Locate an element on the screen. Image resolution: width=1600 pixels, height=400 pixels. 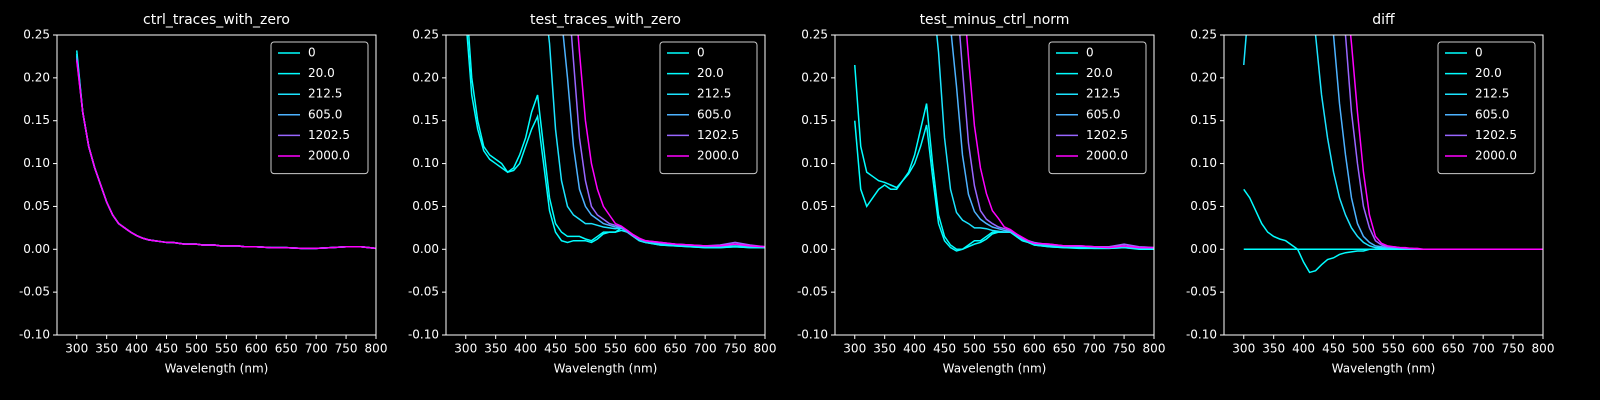
x-tick-label: 750 is located at coordinates (1513, 349).